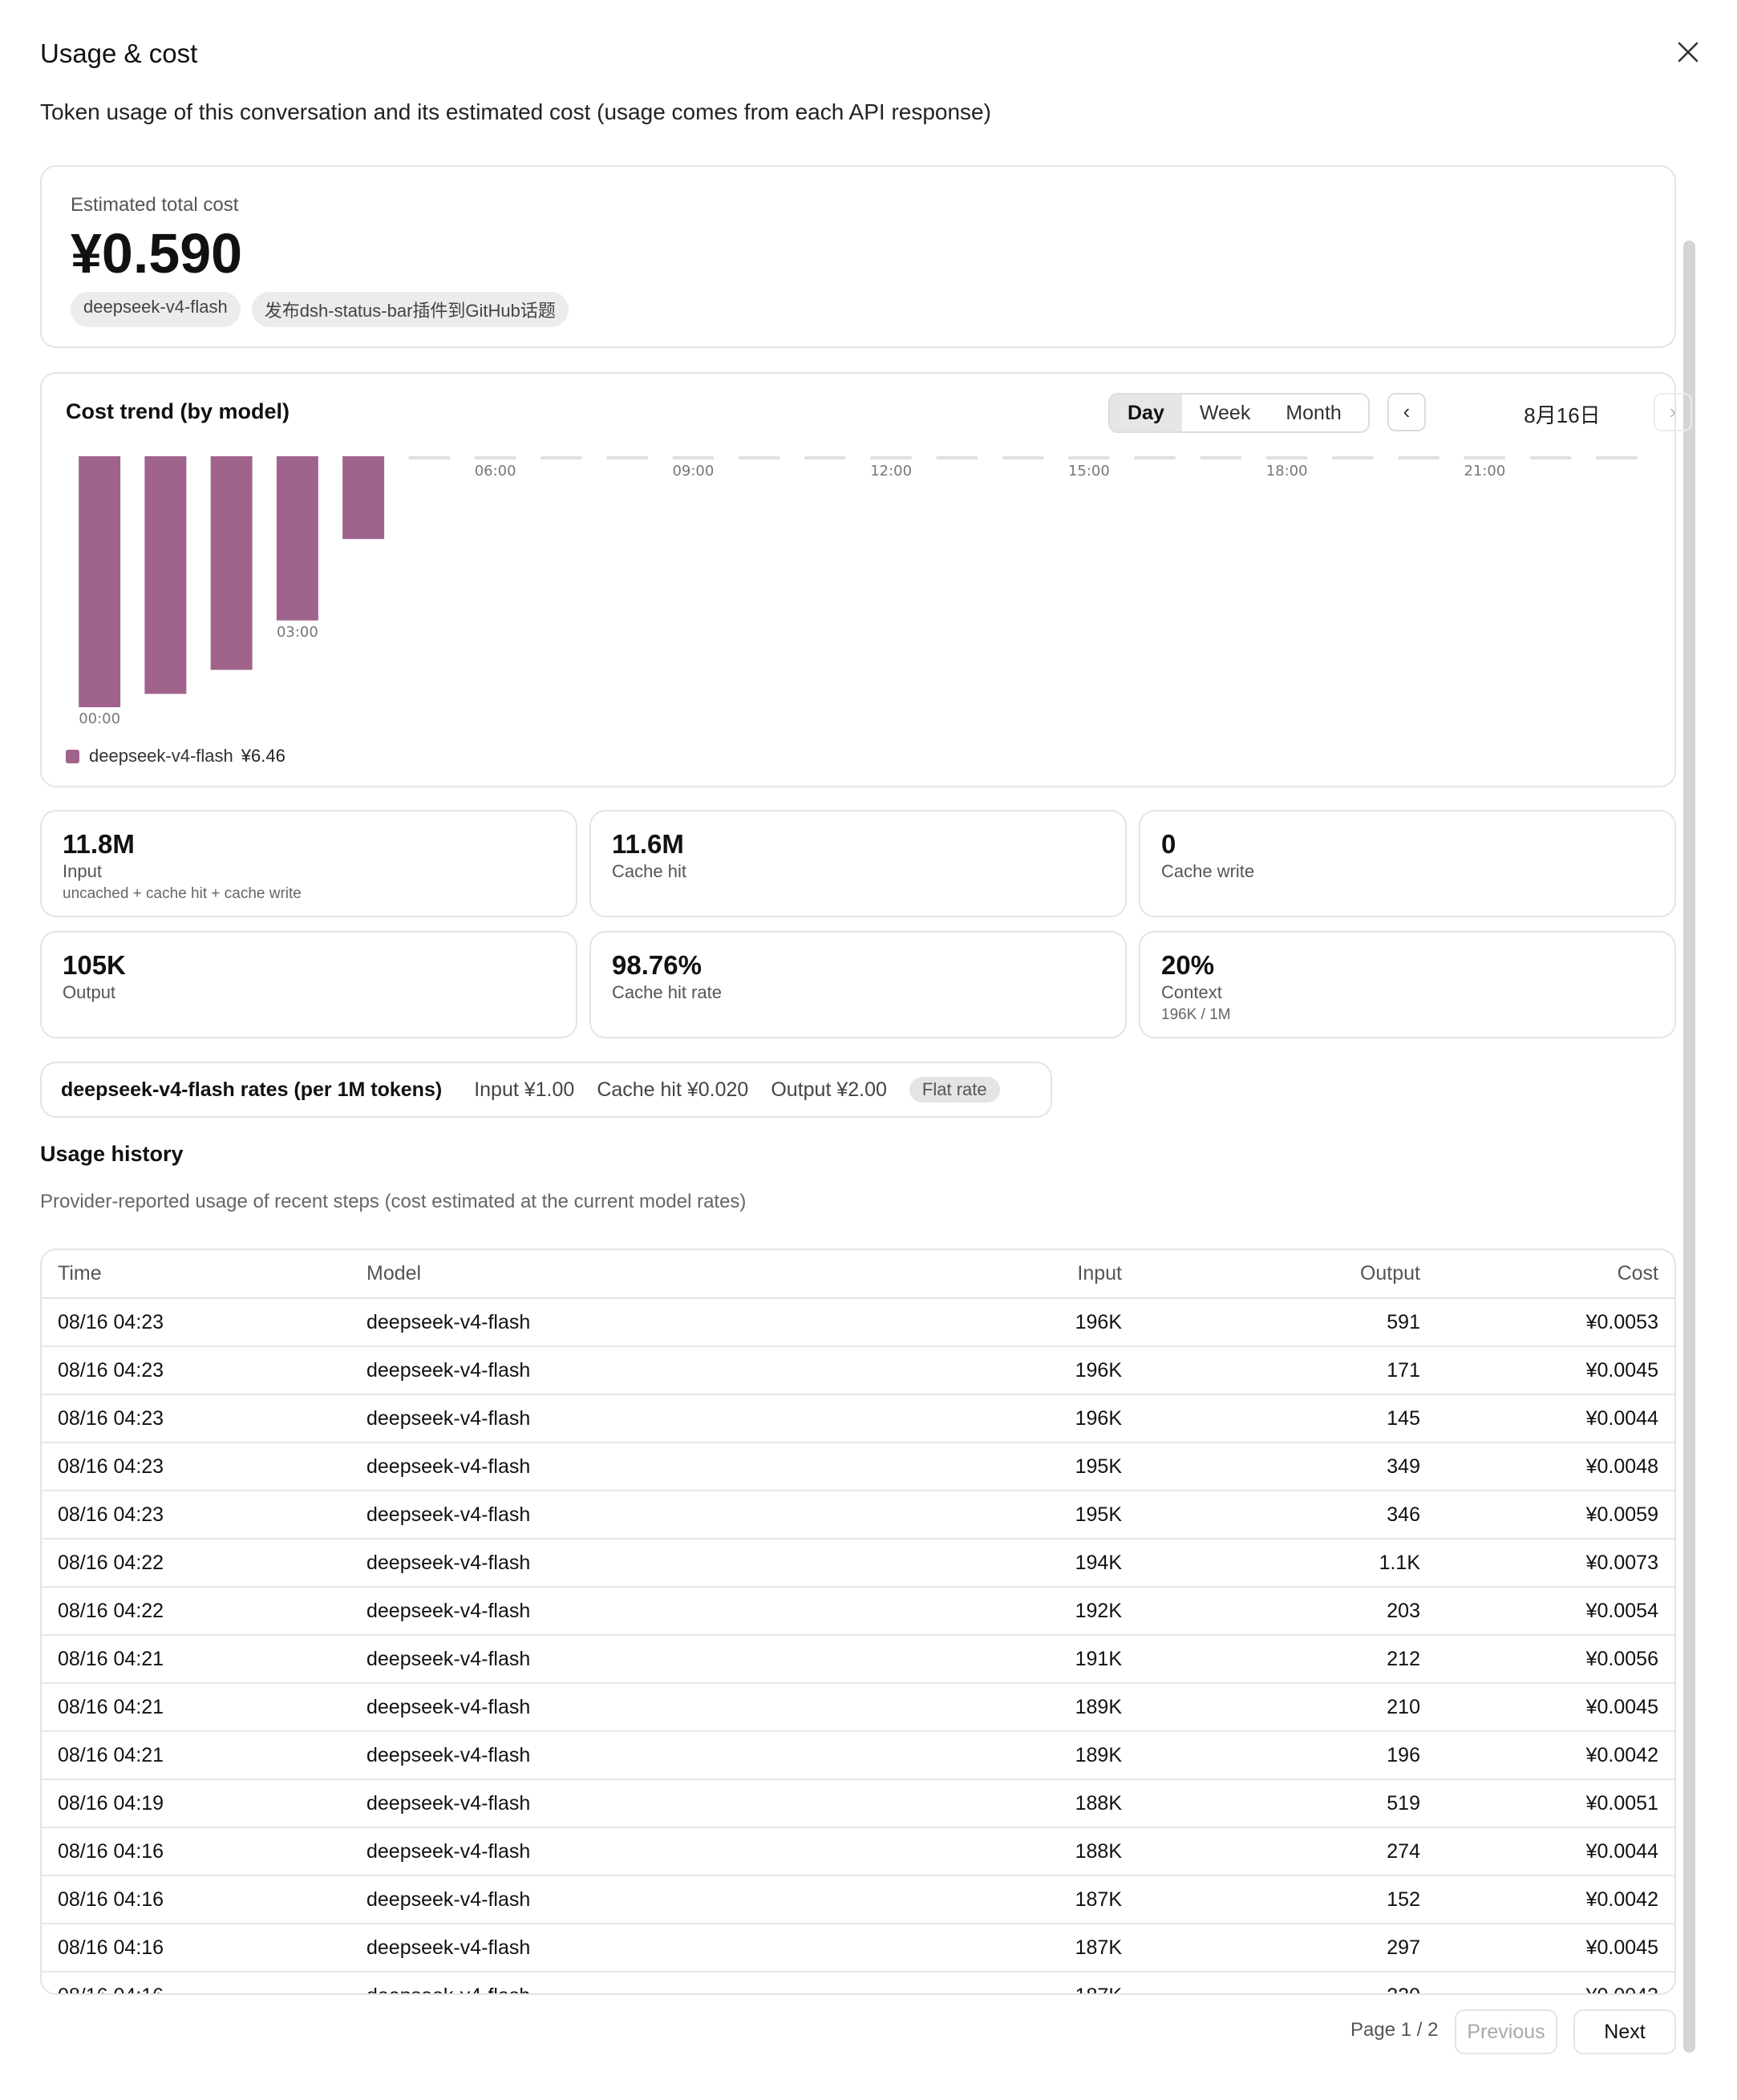 The width and height of the screenshot is (1737, 2100). What do you see at coordinates (1689, 1147) in the screenshot?
I see `scrollbar-thumb` at bounding box center [1689, 1147].